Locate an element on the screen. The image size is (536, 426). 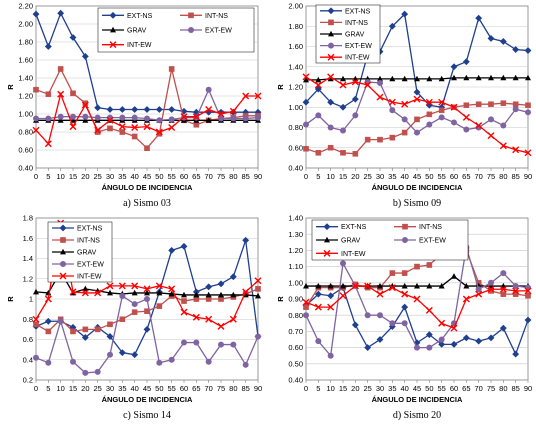
x-tick-label: 70 is located at coordinates (208, 388).